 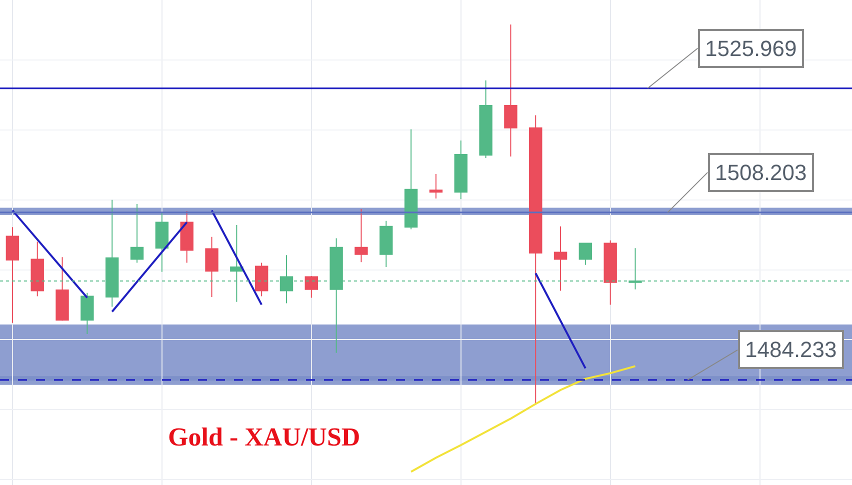 I want to click on ref-line-label: 1525.969, so click(x=751, y=48).